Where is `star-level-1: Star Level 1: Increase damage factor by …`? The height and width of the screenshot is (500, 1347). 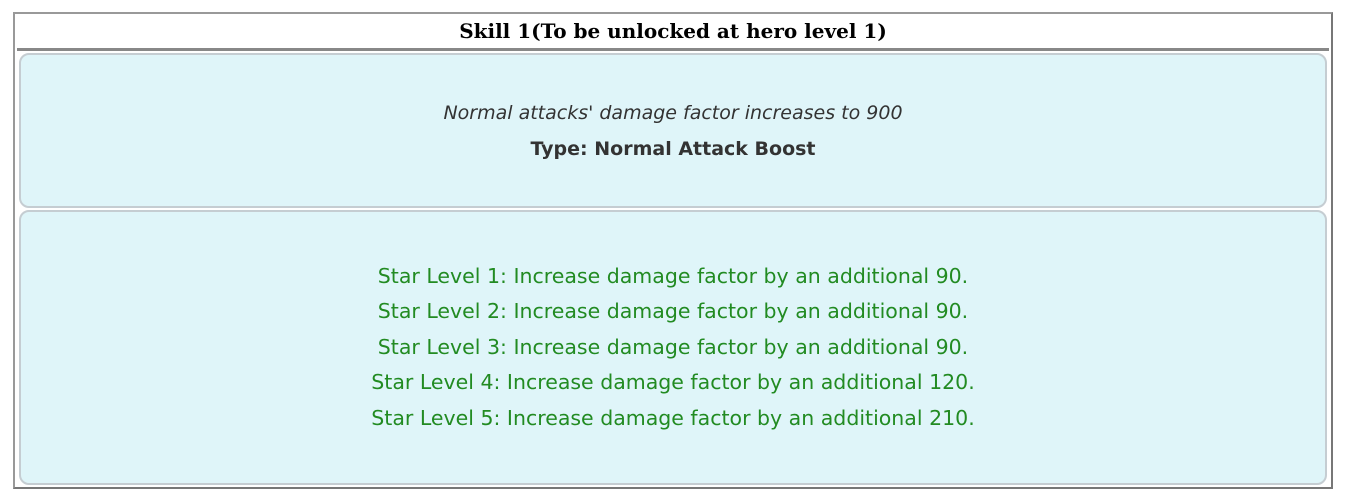
star-level-1: Star Level 1: Increase damage factor by … is located at coordinates (673, 275).